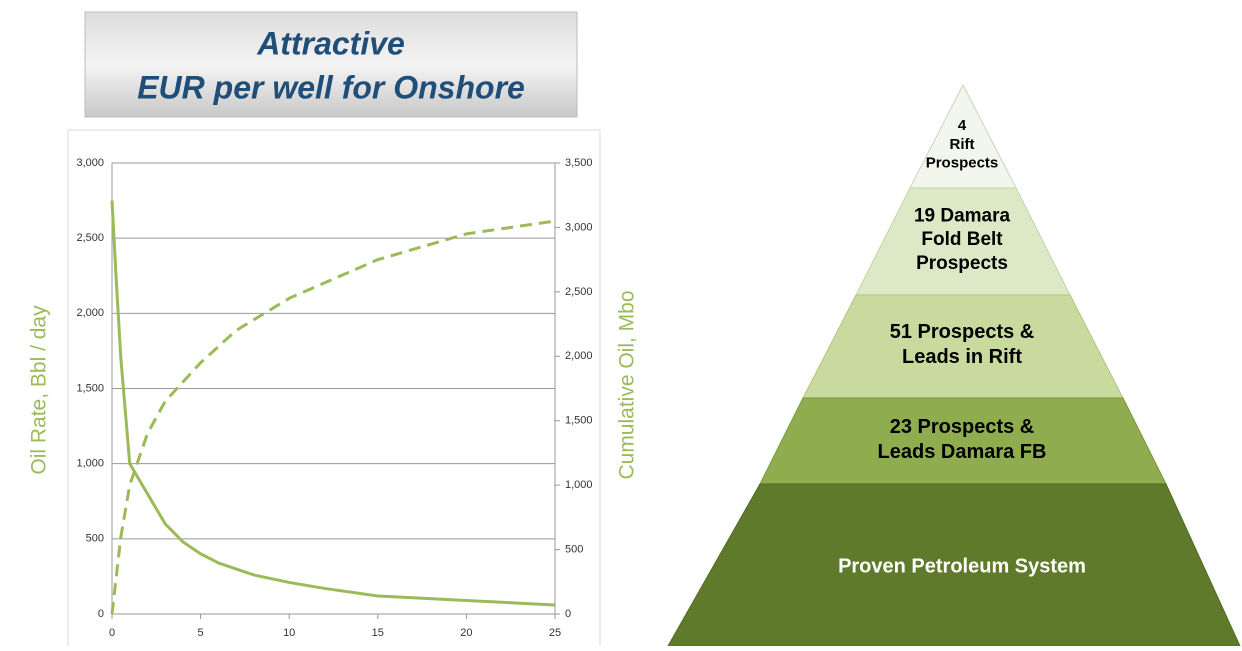  Describe the element at coordinates (962, 144) in the screenshot. I see `pyramid-label: Rift` at that location.